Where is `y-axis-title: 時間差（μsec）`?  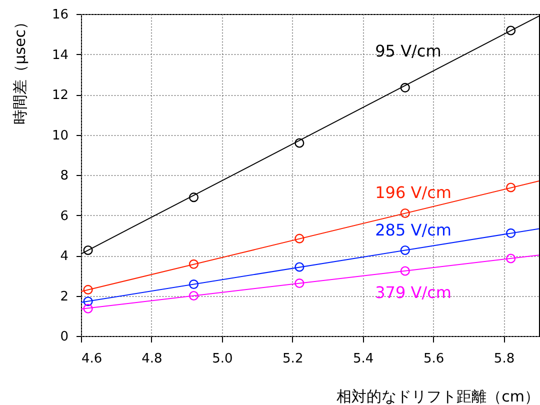 y-axis-title: 時間差（μsec） is located at coordinates (19, 69).